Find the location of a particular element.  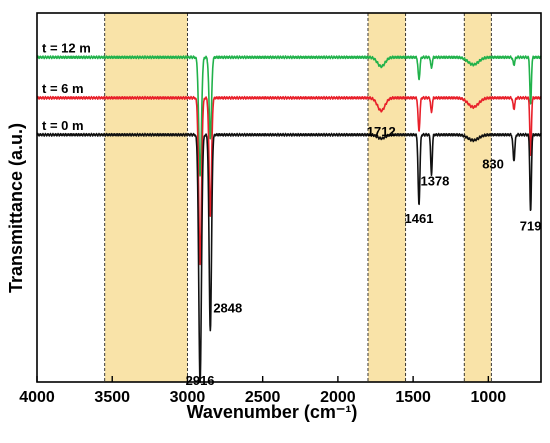

x-tick-label-1500: 1500 is located at coordinates (413, 397).